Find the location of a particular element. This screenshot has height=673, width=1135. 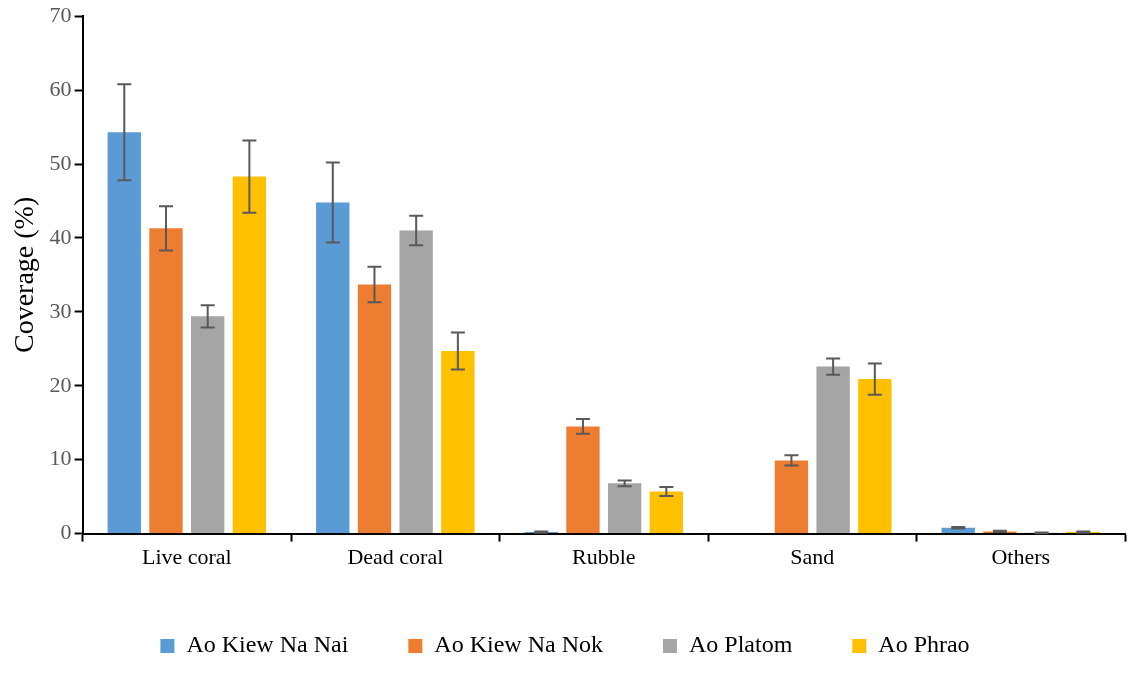

y-tick-label: 40 is located at coordinates (60, 236).